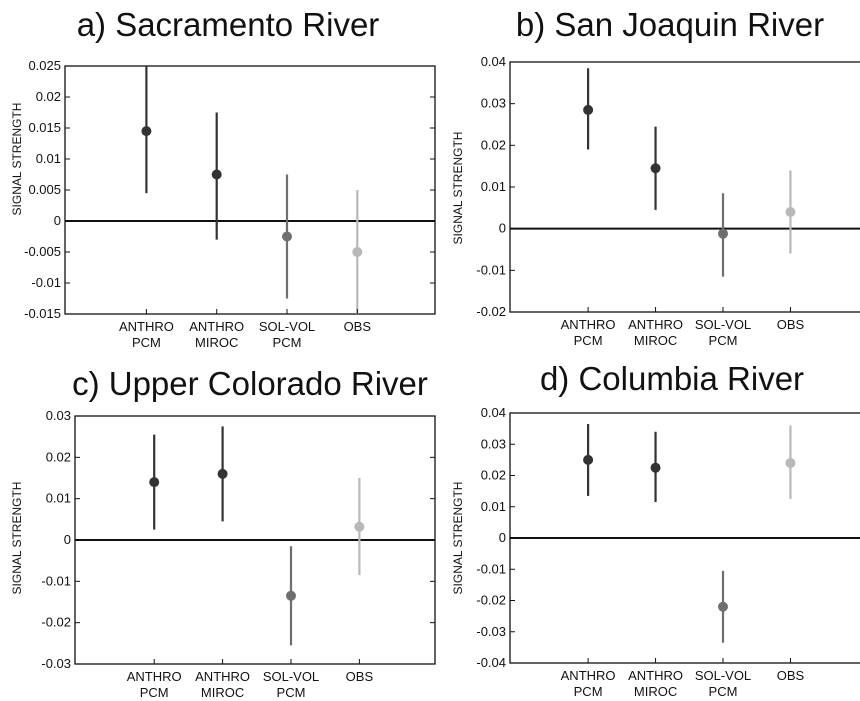  I want to click on panel-title: d) Columbia River, so click(672, 378).